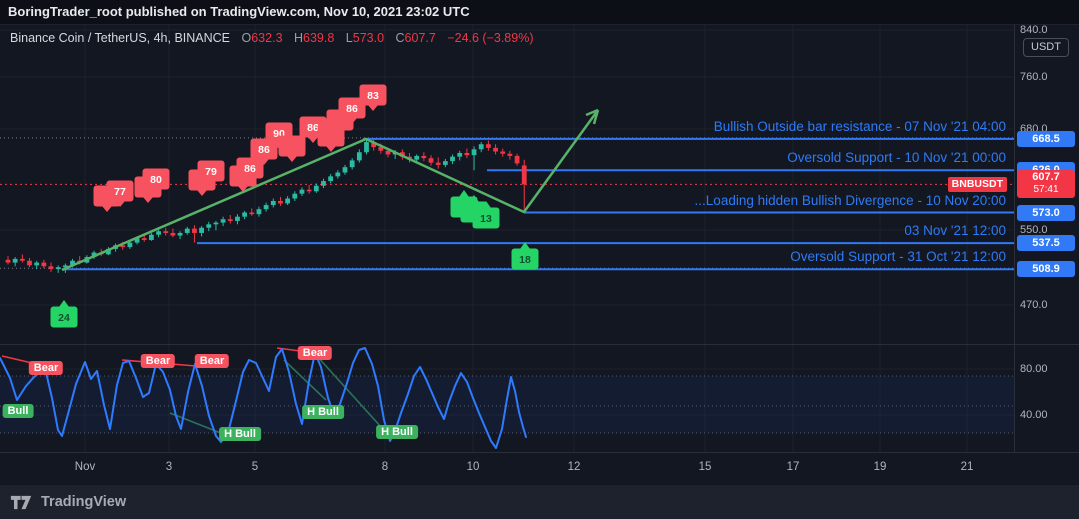 The image size is (1079, 519). I want to click on price-scale-label: 470.0, so click(1034, 305).